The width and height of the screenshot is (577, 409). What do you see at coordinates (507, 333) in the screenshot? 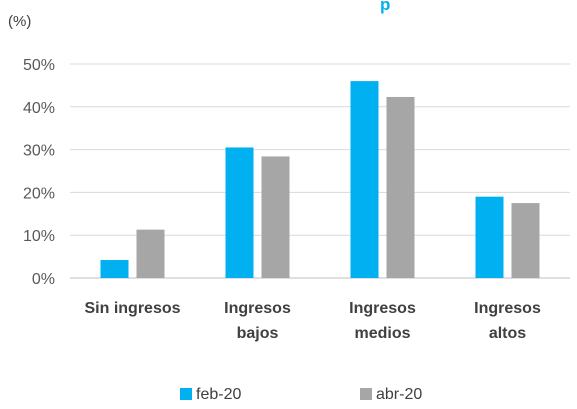
I see `x-category-label-line: altos` at bounding box center [507, 333].